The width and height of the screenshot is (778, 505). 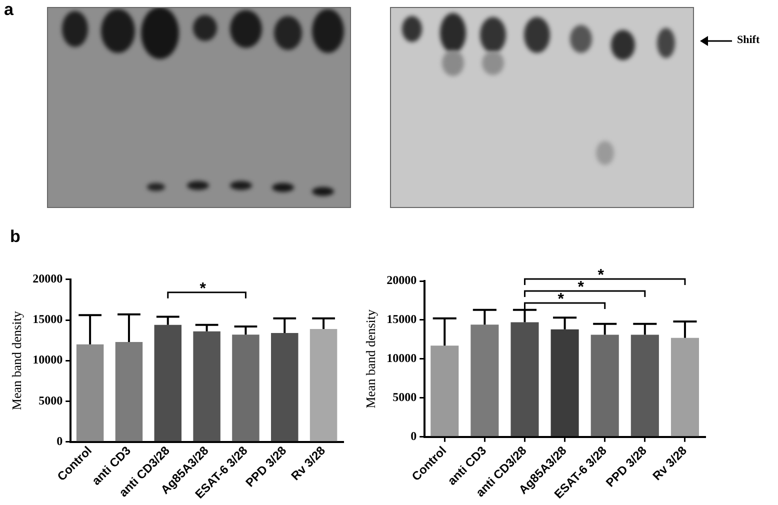 What do you see at coordinates (15, 236) in the screenshot?
I see `chart-title: b` at bounding box center [15, 236].